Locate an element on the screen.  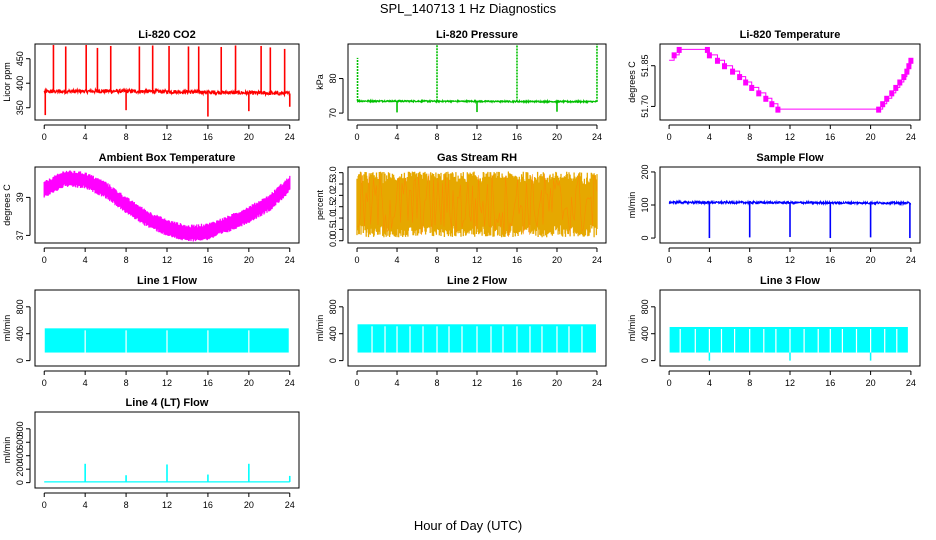
panel-title-li820temp: Li-820 Temperature is located at coordinates (790, 35).